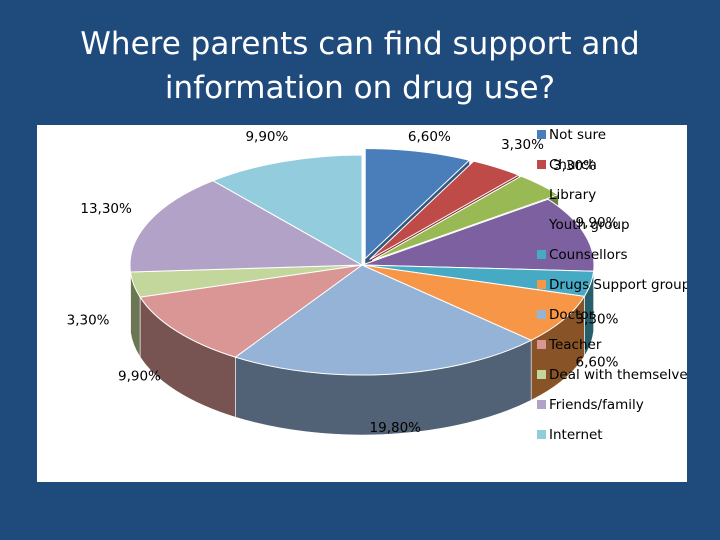  I want to click on data-label-9: 3,30%, so click(88, 321).